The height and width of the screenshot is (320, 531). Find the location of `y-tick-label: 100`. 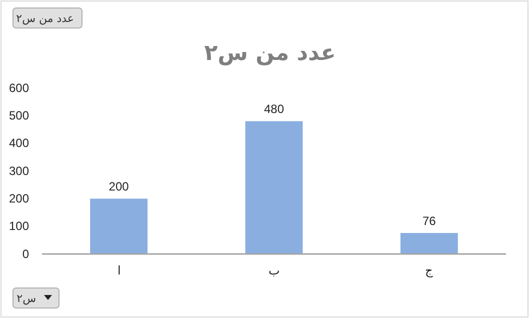

y-tick-label: 100 is located at coordinates (19, 226).